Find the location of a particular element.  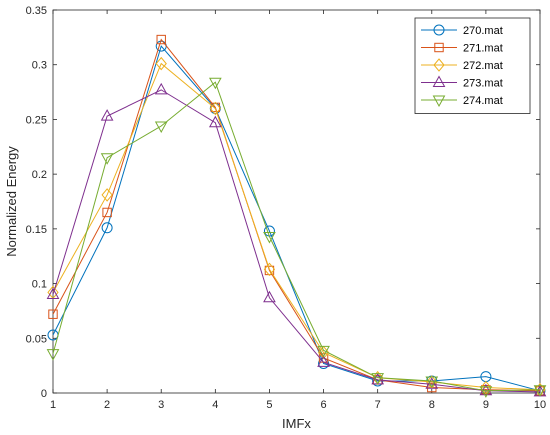

legend-entry: 272.mat is located at coordinates (462, 65).